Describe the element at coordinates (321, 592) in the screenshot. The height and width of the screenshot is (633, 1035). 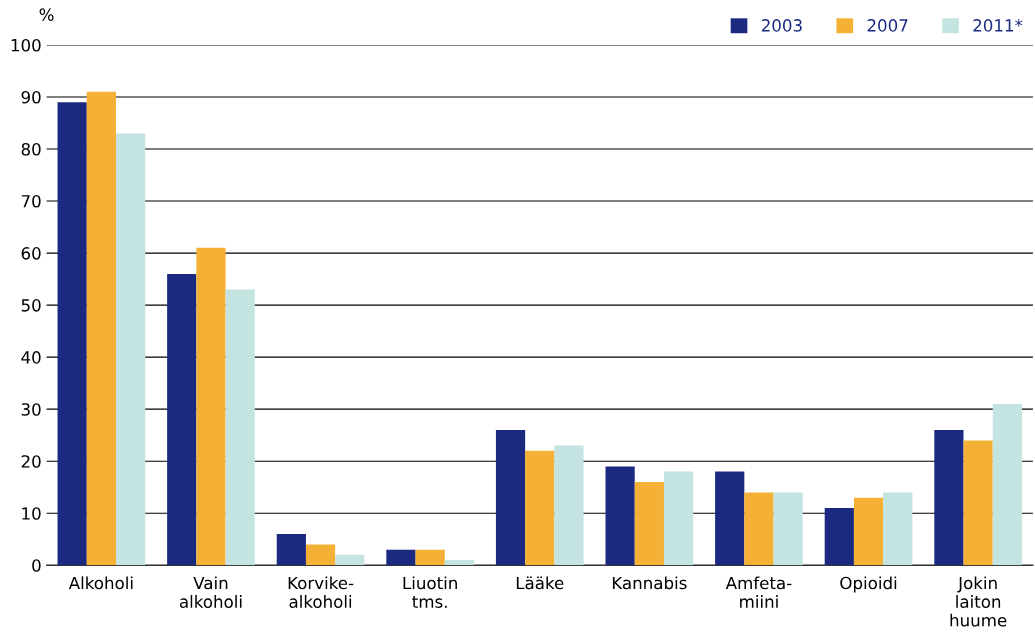
I see `x-tick-label: Korvike- alkoholi` at that location.